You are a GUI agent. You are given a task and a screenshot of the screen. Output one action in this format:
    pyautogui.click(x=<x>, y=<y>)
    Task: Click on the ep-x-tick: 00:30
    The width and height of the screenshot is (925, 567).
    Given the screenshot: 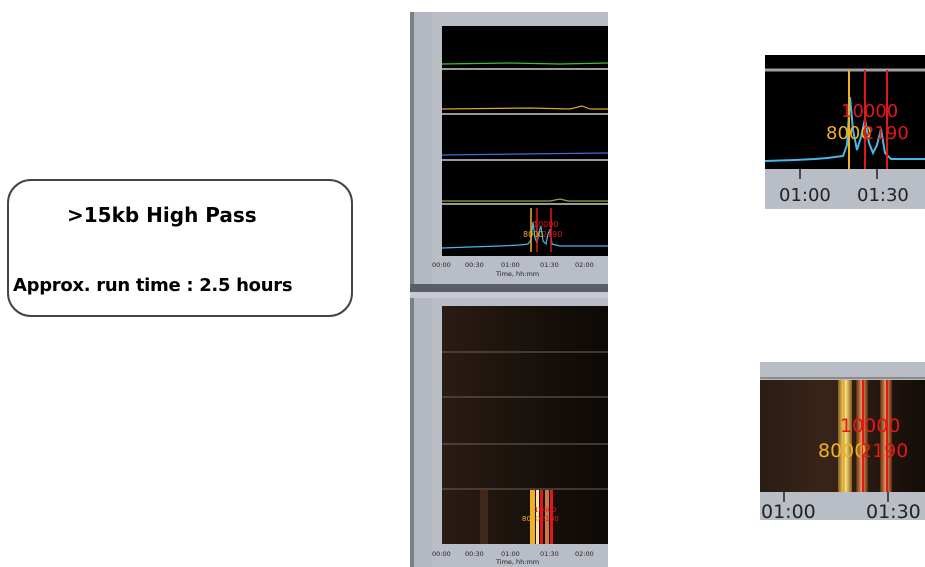 What is the action you would take?
    pyautogui.click(x=474, y=265)
    